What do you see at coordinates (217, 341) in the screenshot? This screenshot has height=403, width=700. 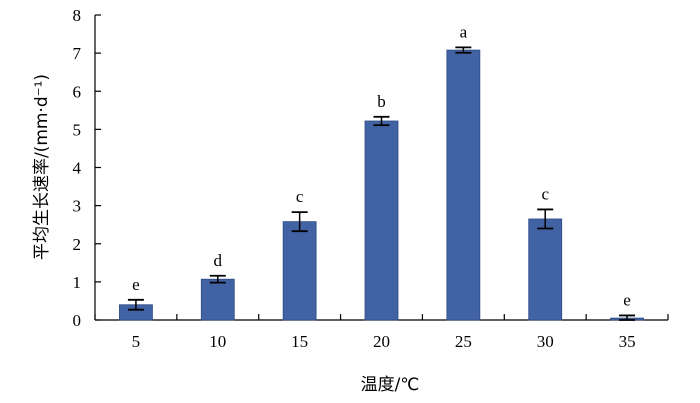 I see `x-tick-label: 10` at bounding box center [217, 341].